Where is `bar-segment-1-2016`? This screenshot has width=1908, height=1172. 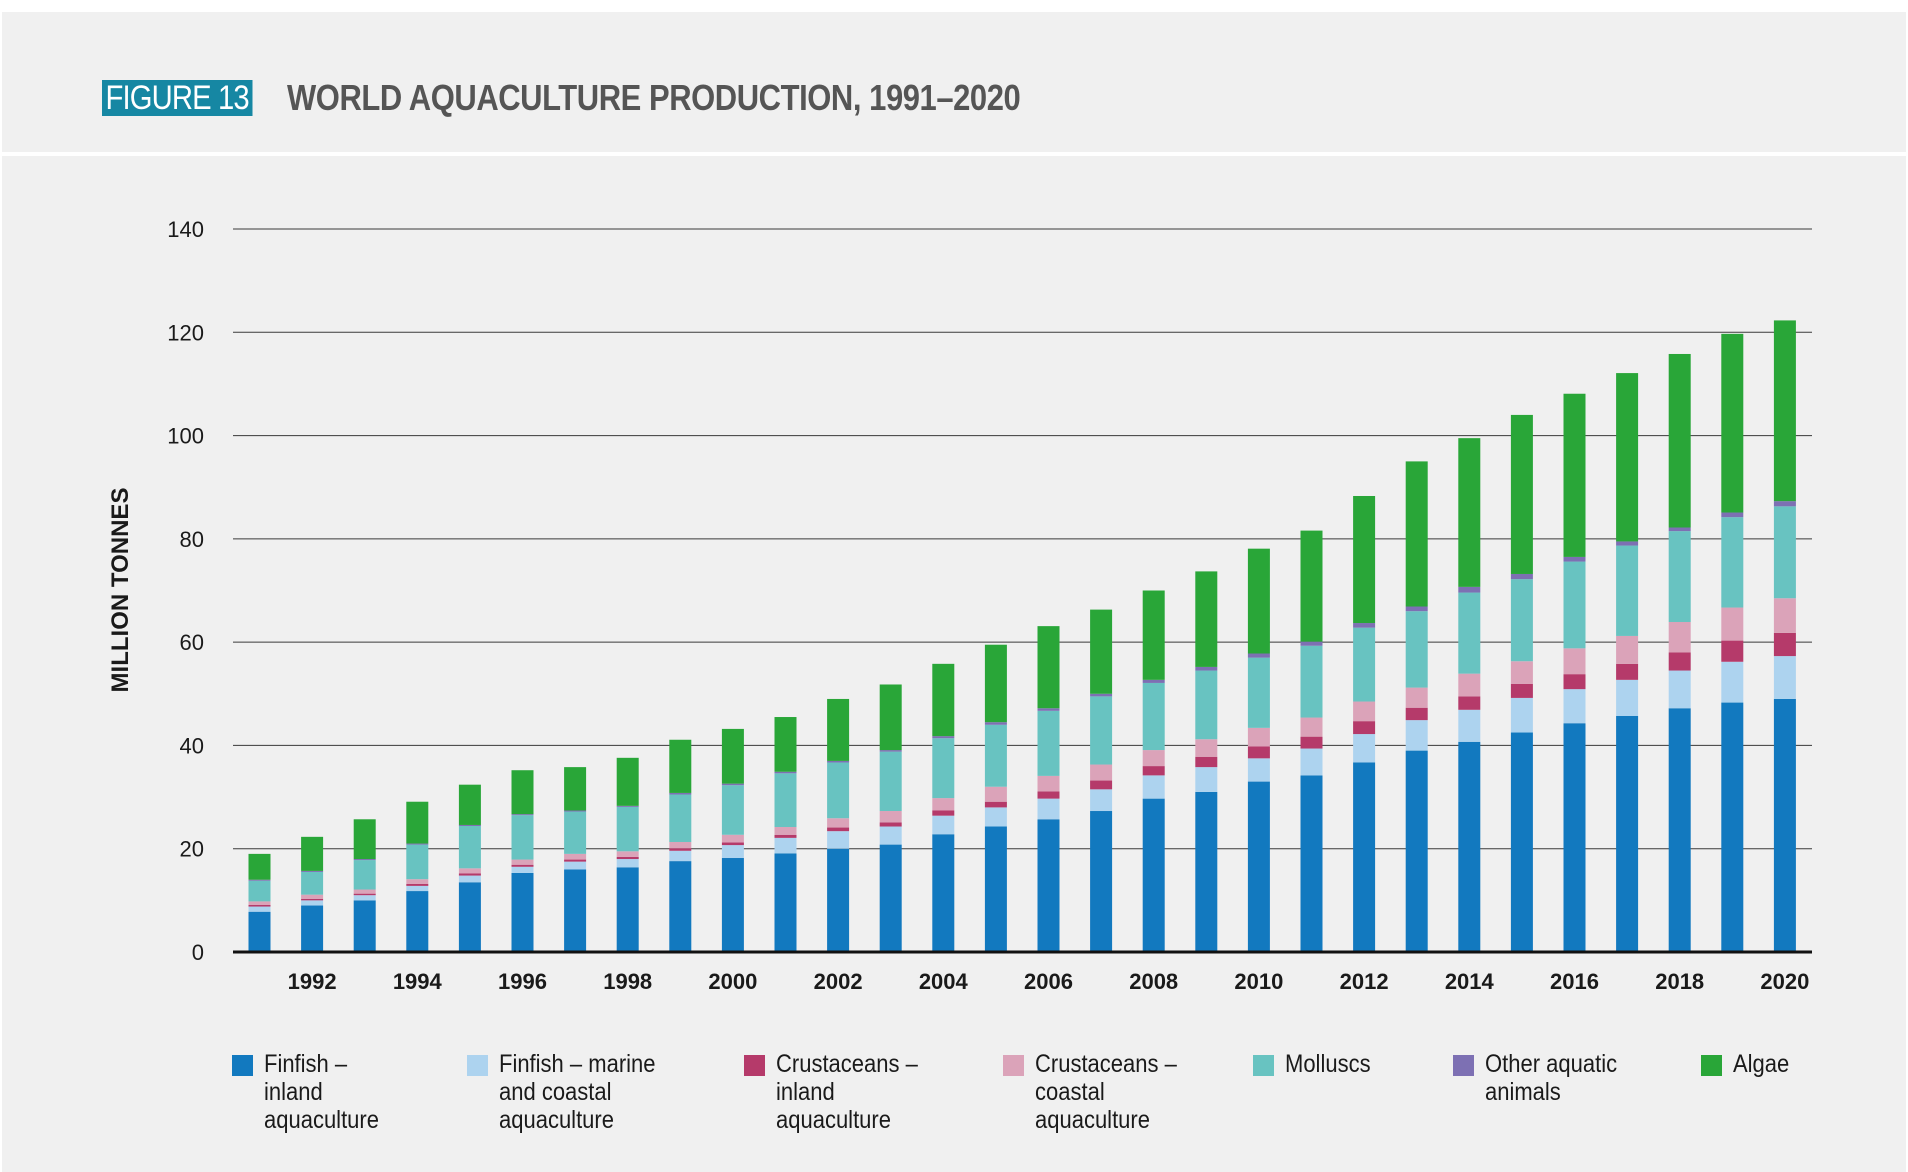
bar-segment-1-2016 is located at coordinates (1574, 837).